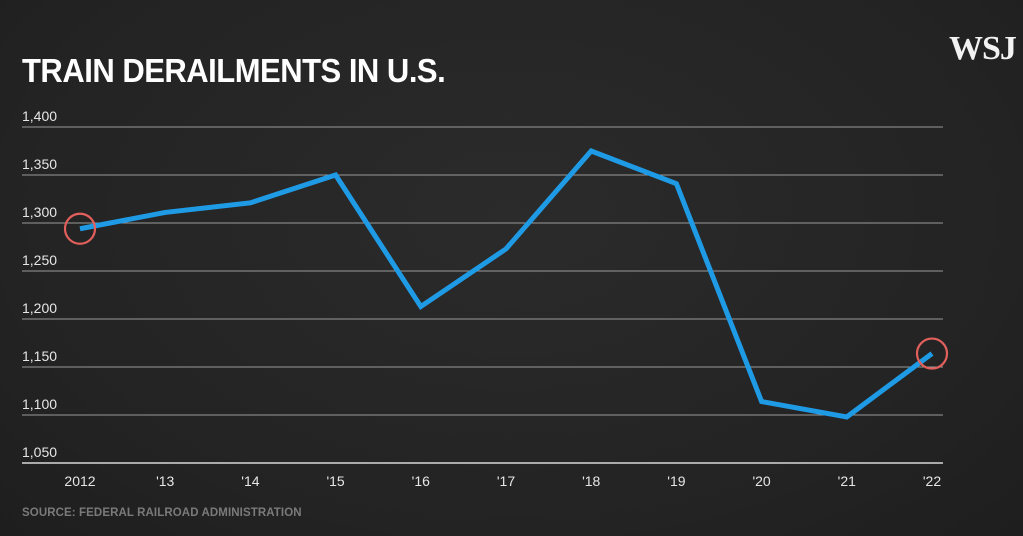 Image resolution: width=1023 pixels, height=536 pixels. What do you see at coordinates (761, 481) in the screenshot?
I see `x-tick-label: '20` at bounding box center [761, 481].